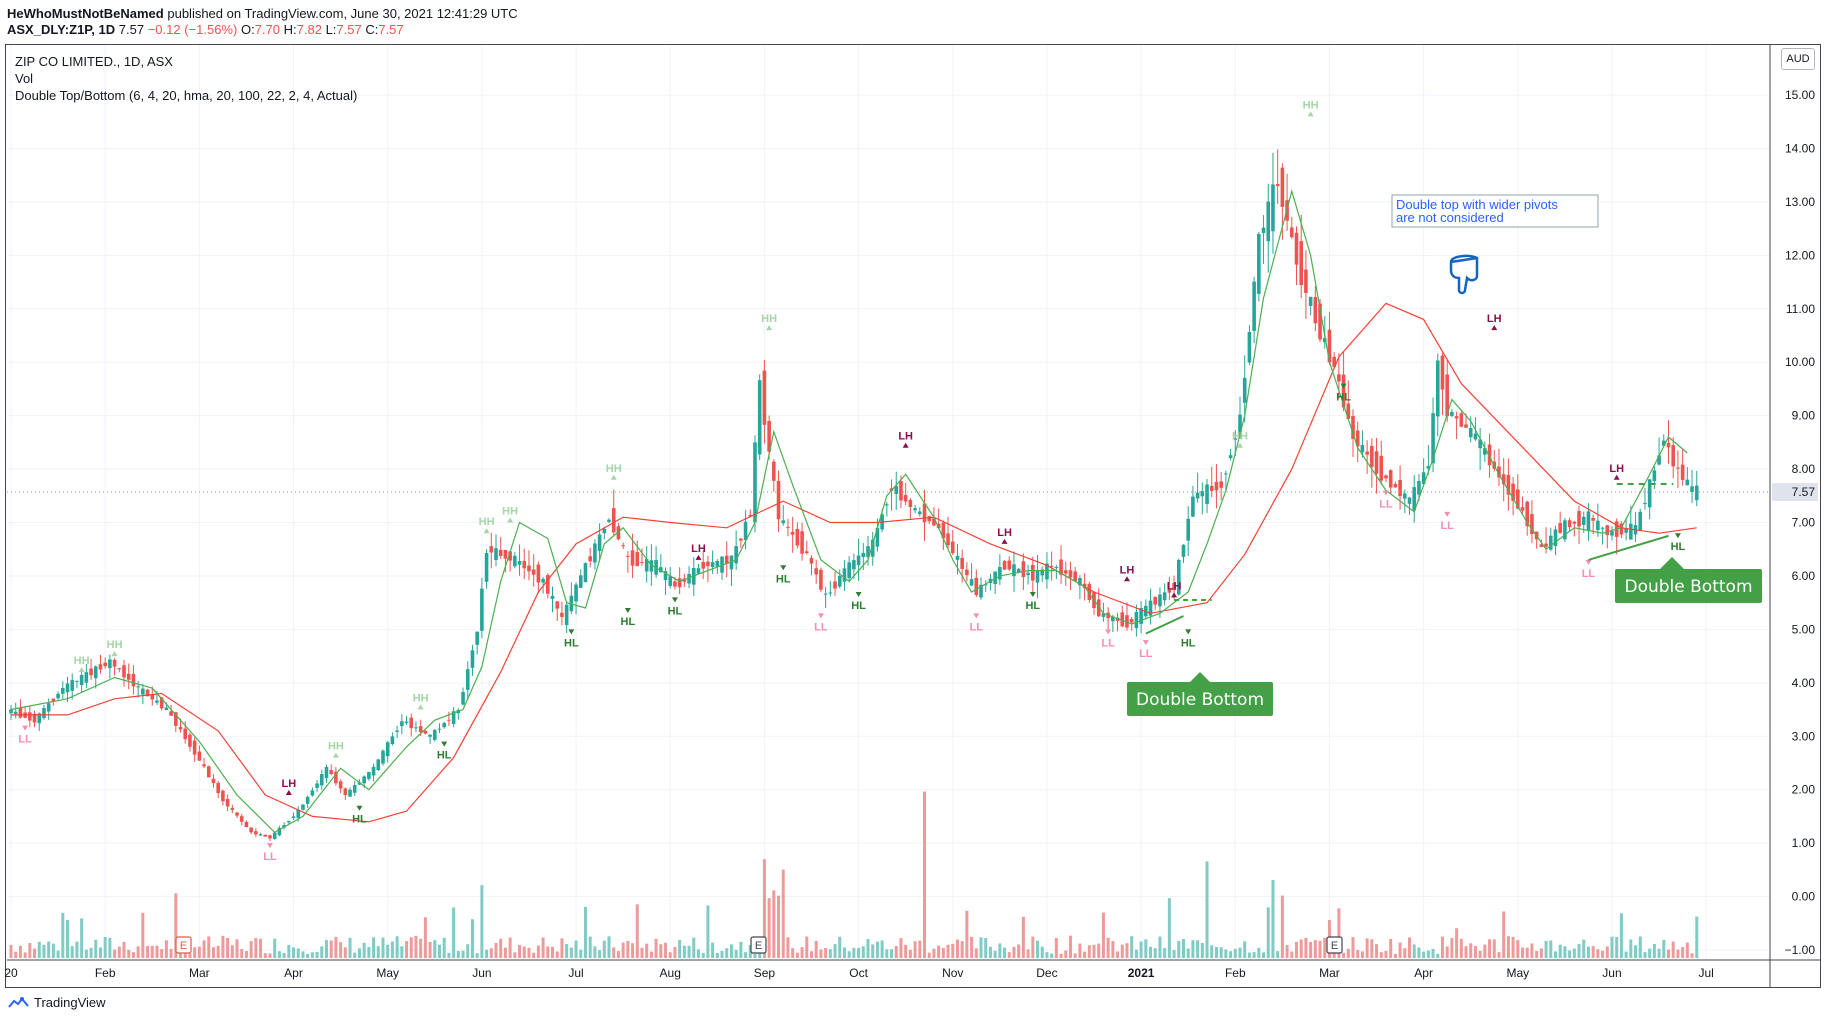 The height and width of the screenshot is (1022, 1828). I want to click on pivot-marker: HL, so click(858, 601).